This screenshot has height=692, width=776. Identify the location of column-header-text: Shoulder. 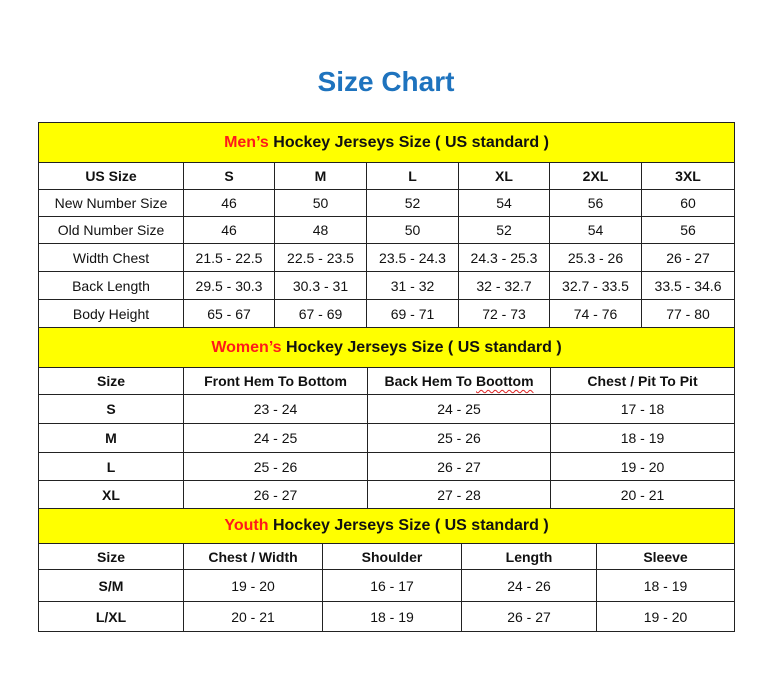
(392, 556).